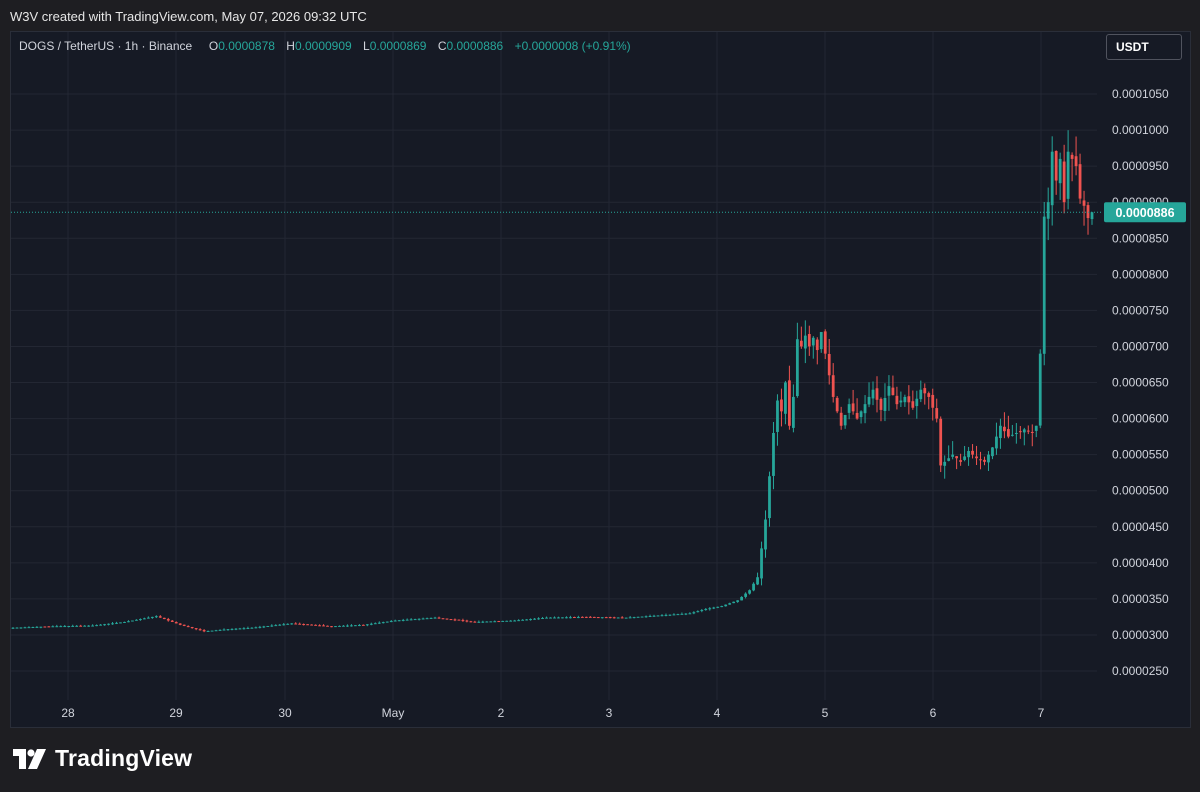 The height and width of the screenshot is (792, 1200). Describe the element at coordinates (290, 46) in the screenshot. I see `legend-high-key: H` at that location.